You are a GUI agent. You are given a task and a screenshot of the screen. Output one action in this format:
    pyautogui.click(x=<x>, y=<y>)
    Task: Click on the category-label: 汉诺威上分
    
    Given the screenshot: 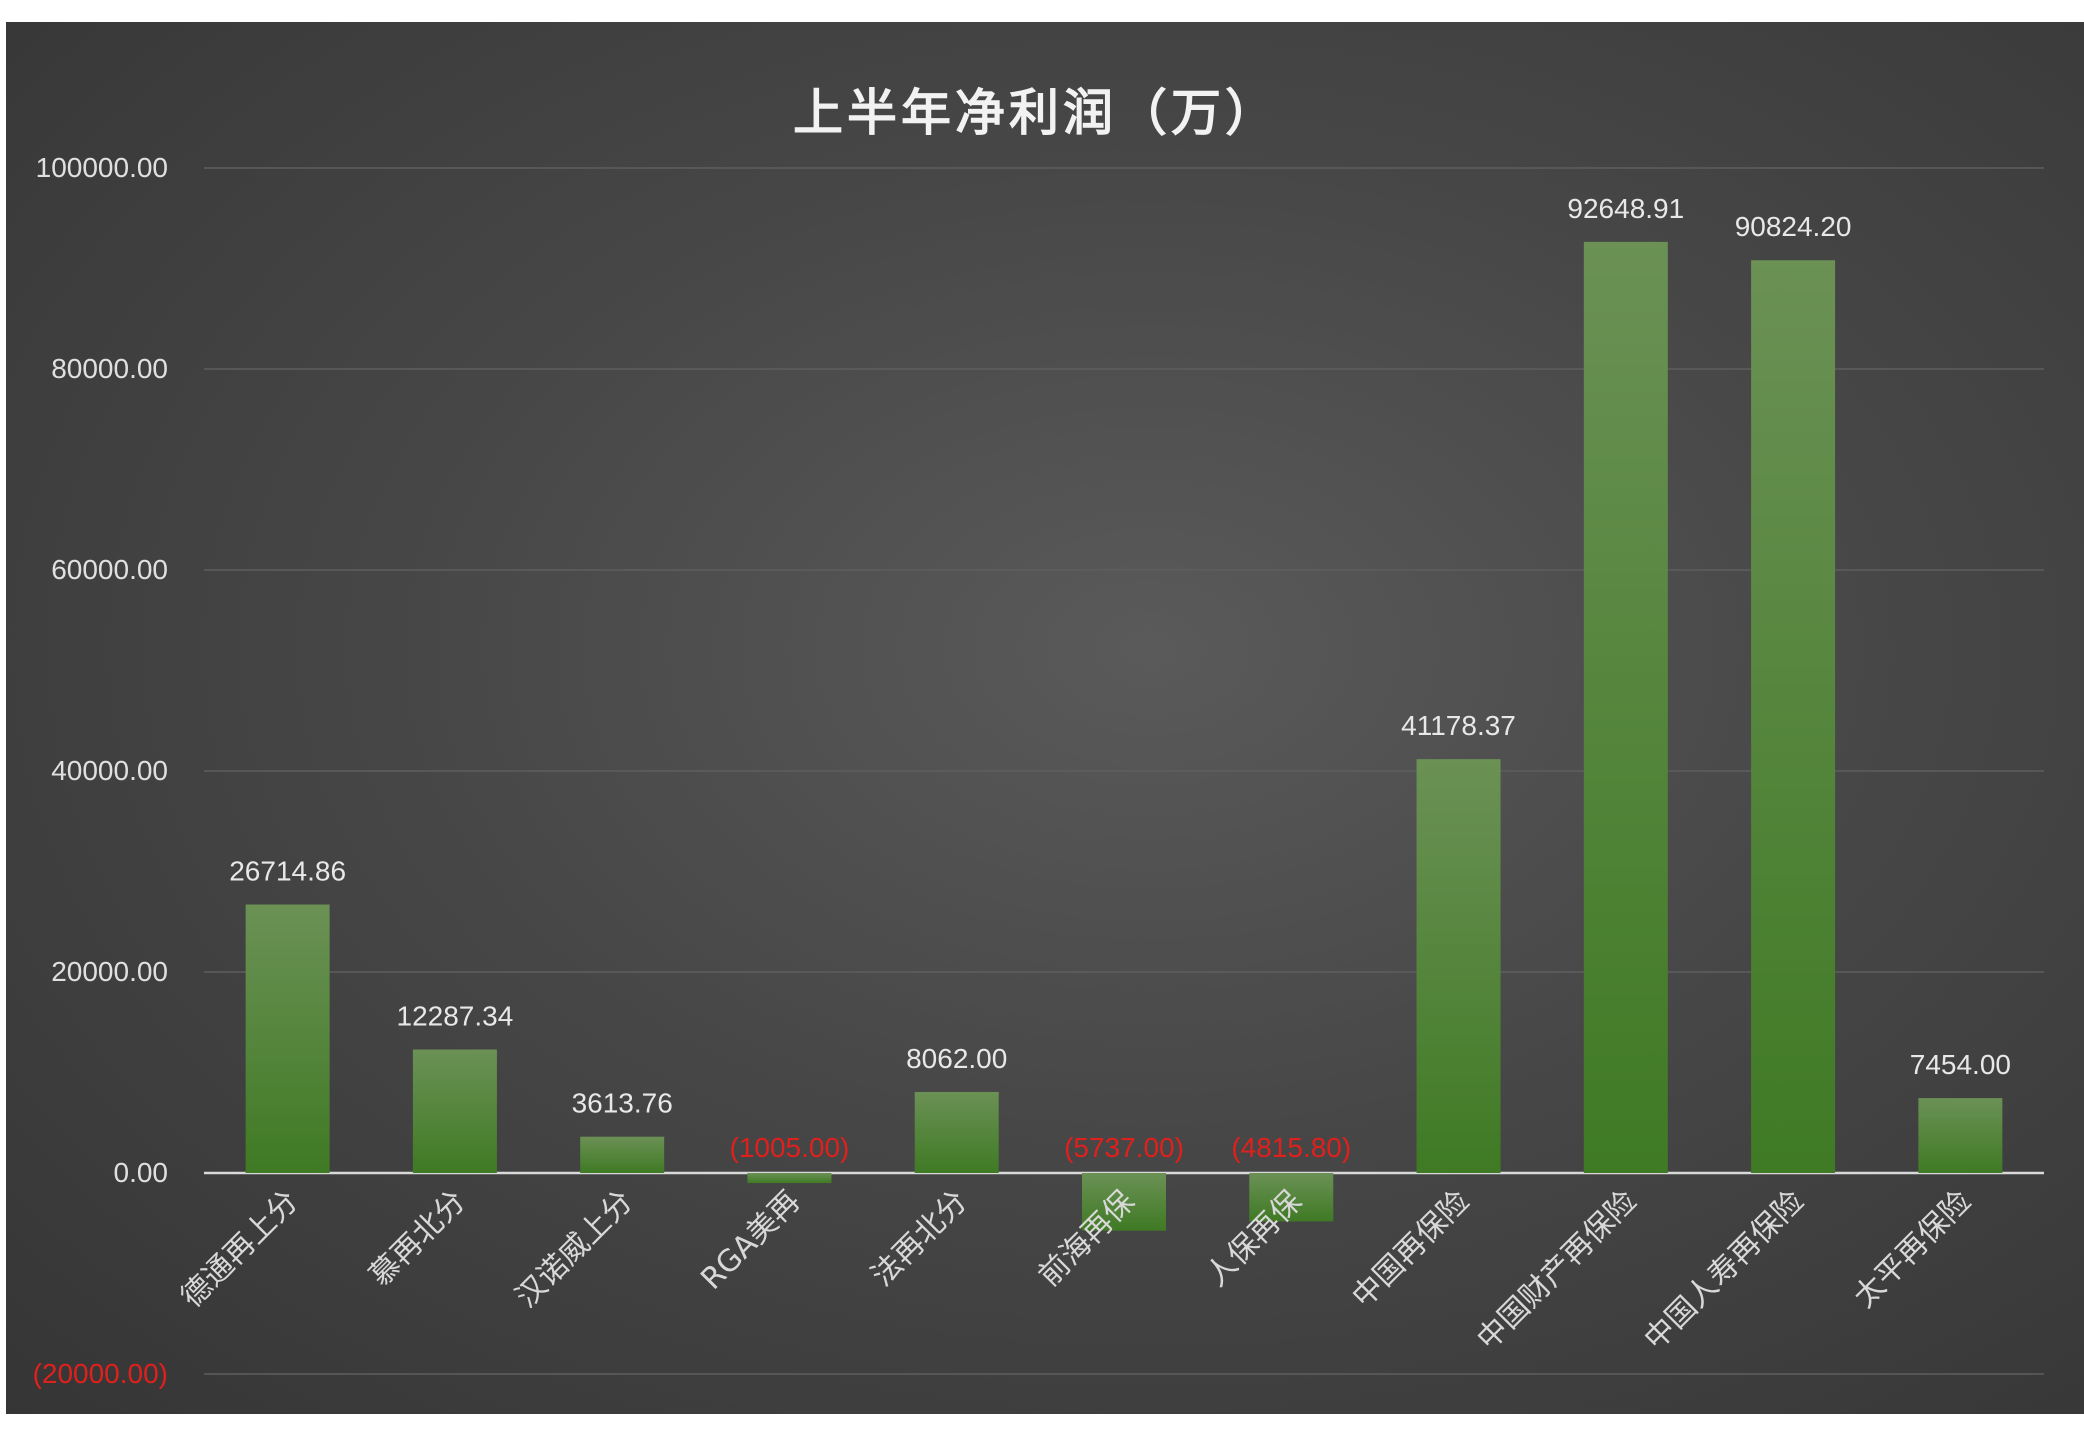 What is the action you would take?
    pyautogui.click(x=574, y=1249)
    